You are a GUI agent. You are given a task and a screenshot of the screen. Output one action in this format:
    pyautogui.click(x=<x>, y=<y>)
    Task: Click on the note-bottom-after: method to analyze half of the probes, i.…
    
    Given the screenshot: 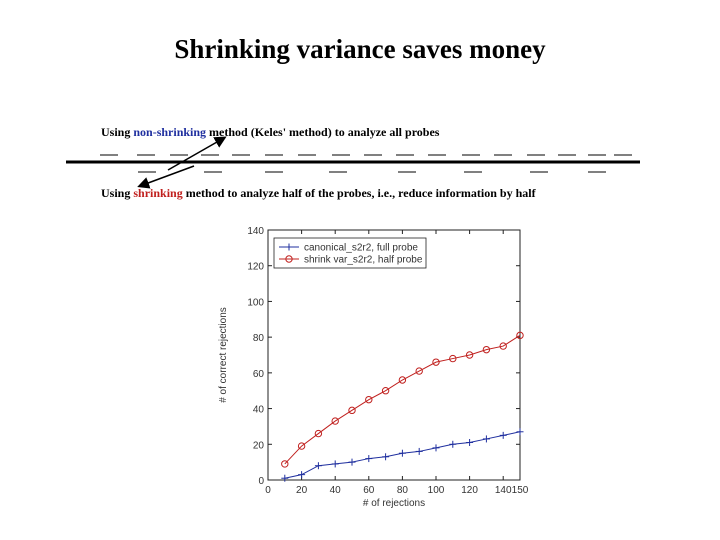 What is the action you would take?
    pyautogui.click(x=359, y=193)
    